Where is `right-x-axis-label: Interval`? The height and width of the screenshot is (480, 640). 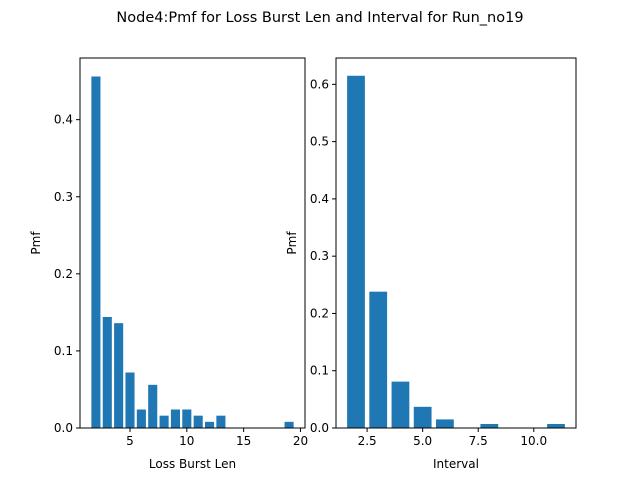
right-x-axis-label: Interval is located at coordinates (456, 464).